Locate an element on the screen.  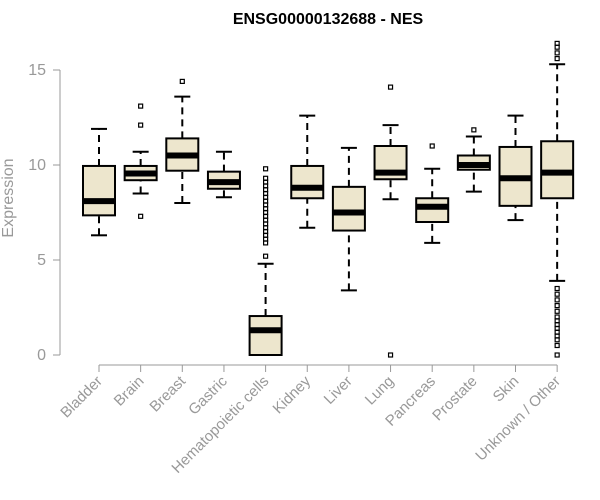
y-tick-label: 10 is located at coordinates (37, 165).